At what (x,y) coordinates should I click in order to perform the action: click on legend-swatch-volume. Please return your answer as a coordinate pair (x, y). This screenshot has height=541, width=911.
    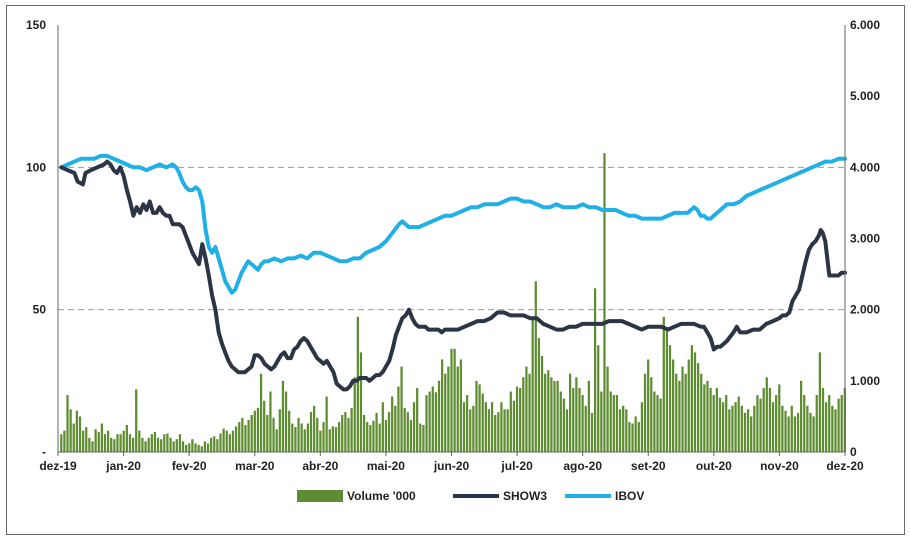
    Looking at the image, I should click on (320, 496).